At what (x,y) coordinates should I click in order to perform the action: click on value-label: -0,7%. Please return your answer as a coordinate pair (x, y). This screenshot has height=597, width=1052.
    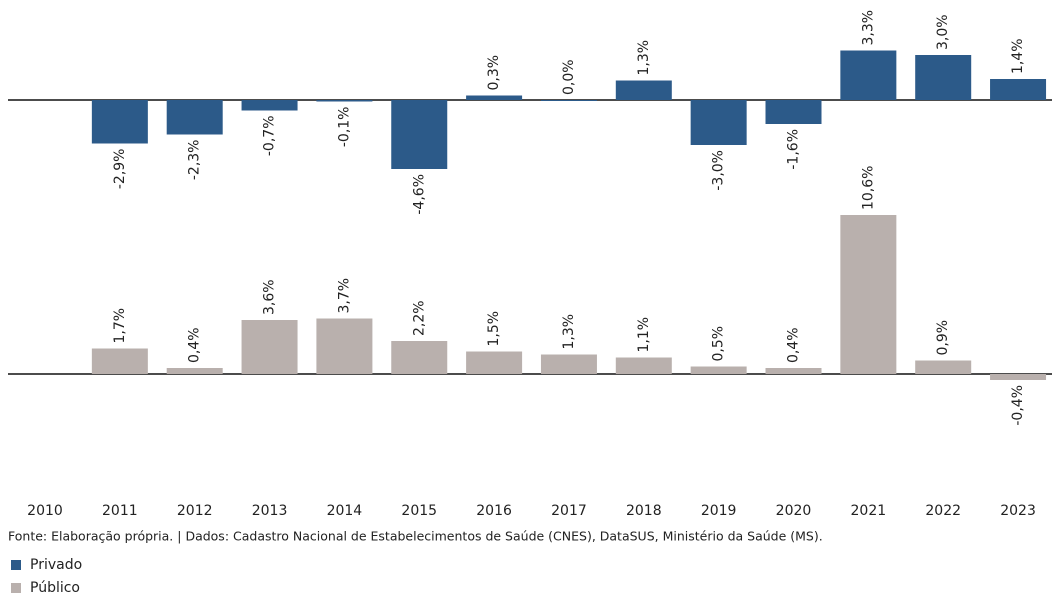
    Looking at the image, I should click on (270, 136).